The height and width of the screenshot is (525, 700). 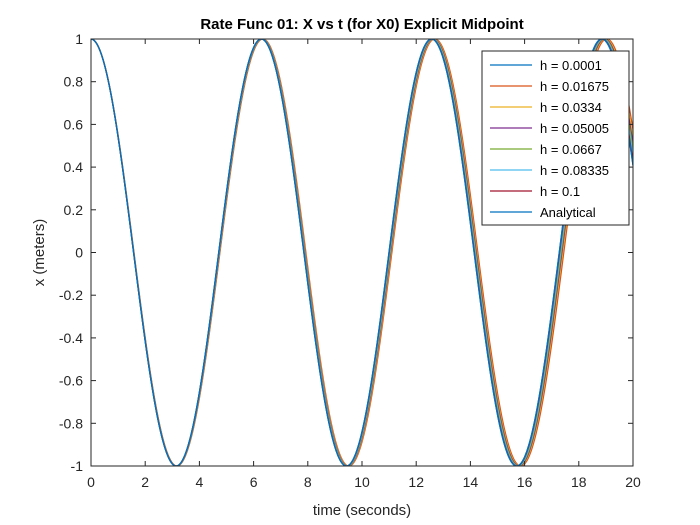 I want to click on y-tick-label: 0.4, so click(x=74, y=167).